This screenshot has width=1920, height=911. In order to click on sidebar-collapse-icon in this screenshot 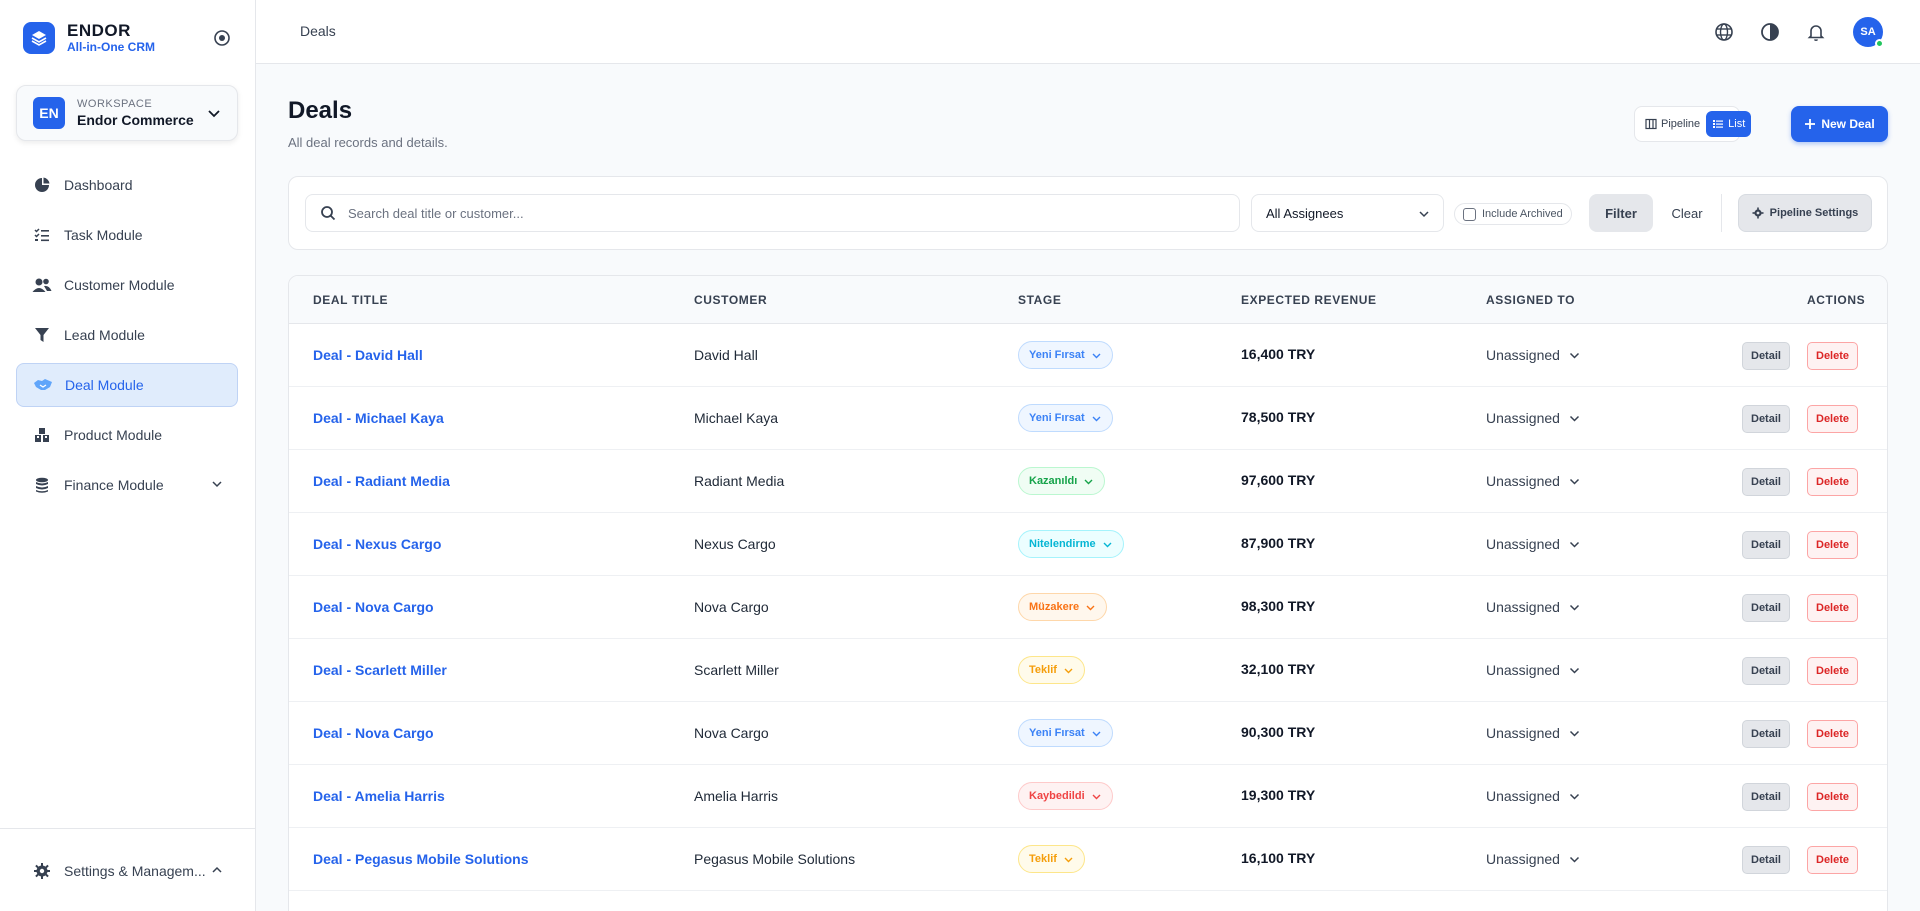, I will do `click(222, 38)`.